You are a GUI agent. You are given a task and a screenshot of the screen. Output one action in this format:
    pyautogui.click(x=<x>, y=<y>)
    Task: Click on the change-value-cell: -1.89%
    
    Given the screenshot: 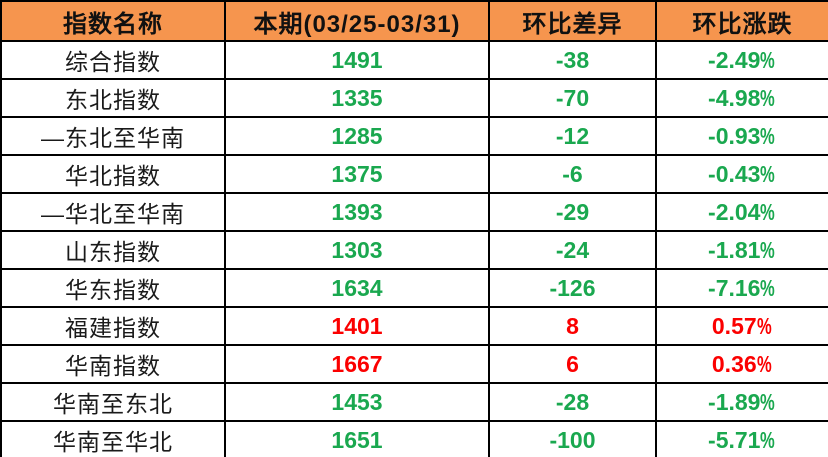 What is the action you would take?
    pyautogui.click(x=741, y=402)
    